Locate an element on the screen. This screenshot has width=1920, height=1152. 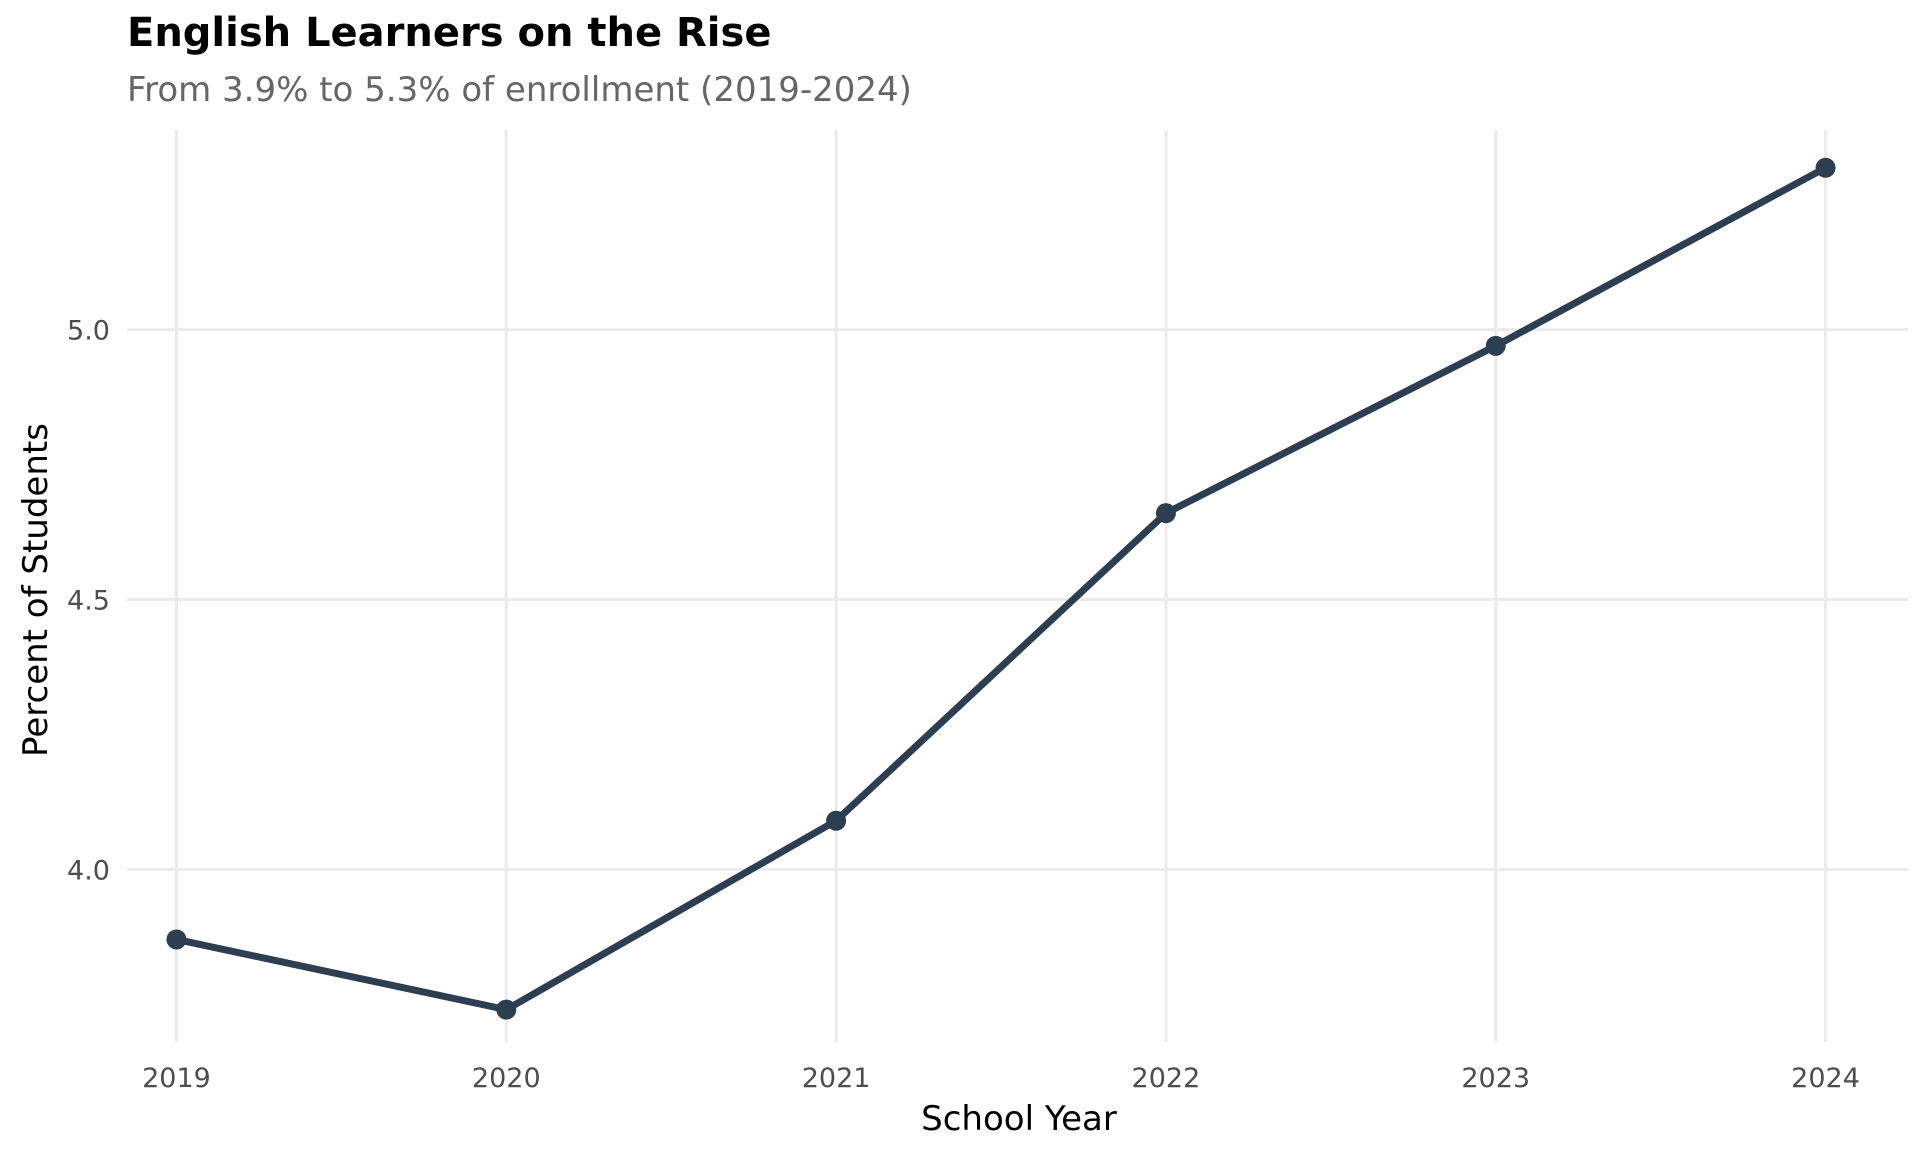
x-axis-title: School Year is located at coordinates (1019, 1119).